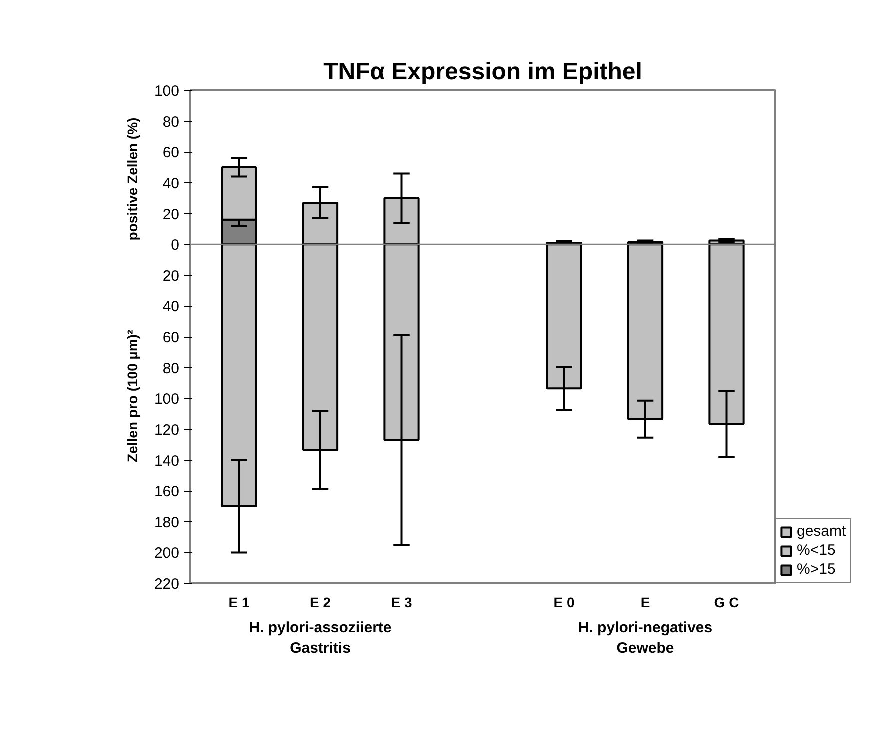  I want to click on legend-label: gesamt, so click(821, 531).